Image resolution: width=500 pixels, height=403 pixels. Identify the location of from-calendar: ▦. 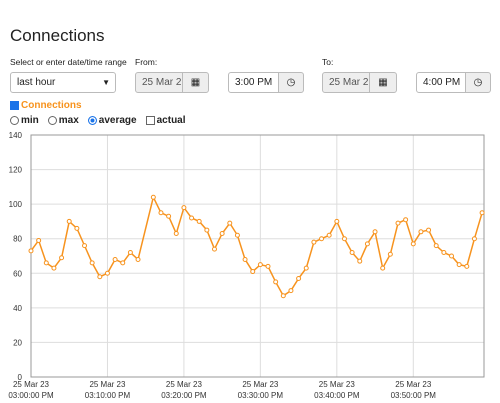
(195, 82).